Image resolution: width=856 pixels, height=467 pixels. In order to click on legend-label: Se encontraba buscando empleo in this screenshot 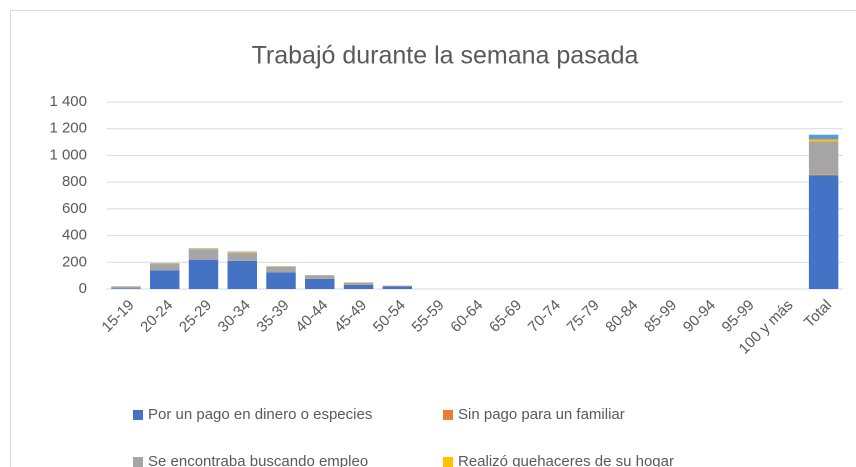, I will do `click(258, 460)`.